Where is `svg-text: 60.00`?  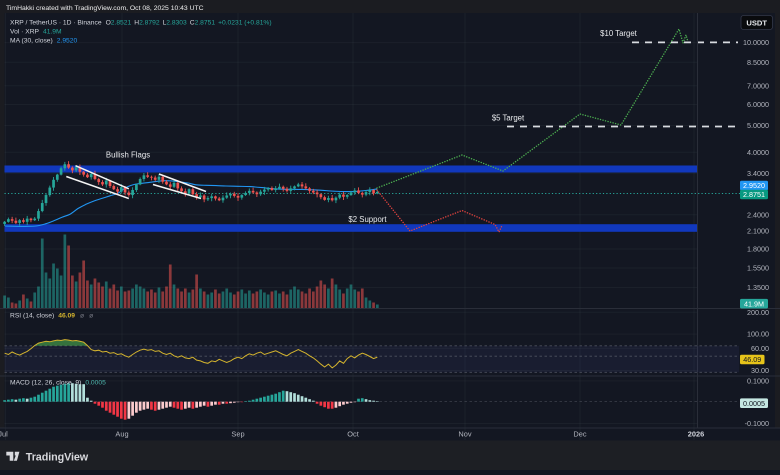 svg-text: 60.00 is located at coordinates (760, 348).